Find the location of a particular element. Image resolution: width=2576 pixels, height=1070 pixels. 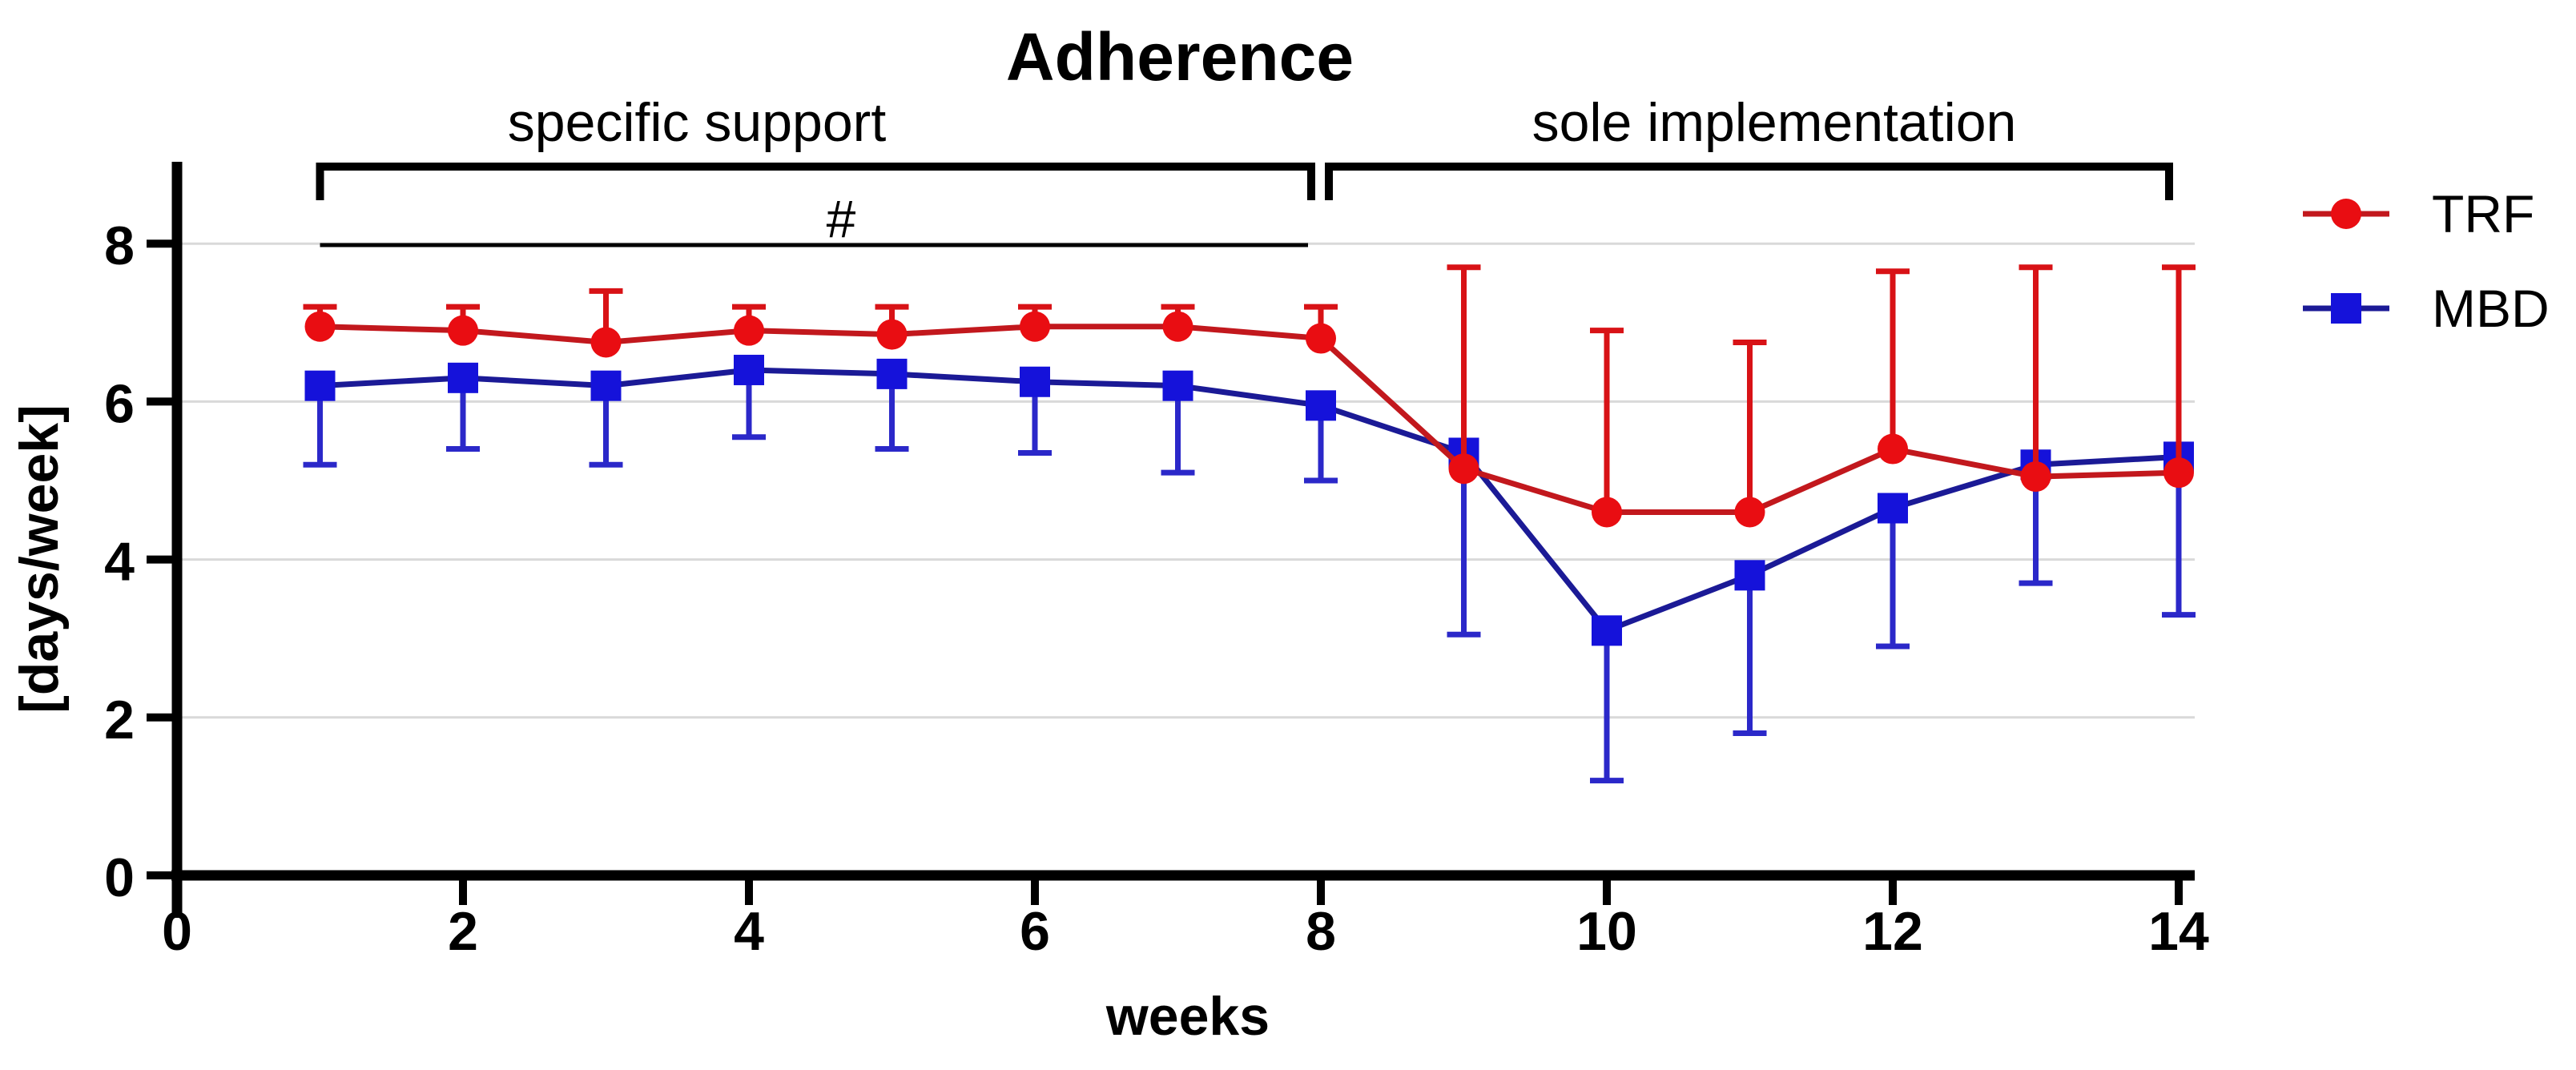

x-tick-label: 2 is located at coordinates (463, 932).